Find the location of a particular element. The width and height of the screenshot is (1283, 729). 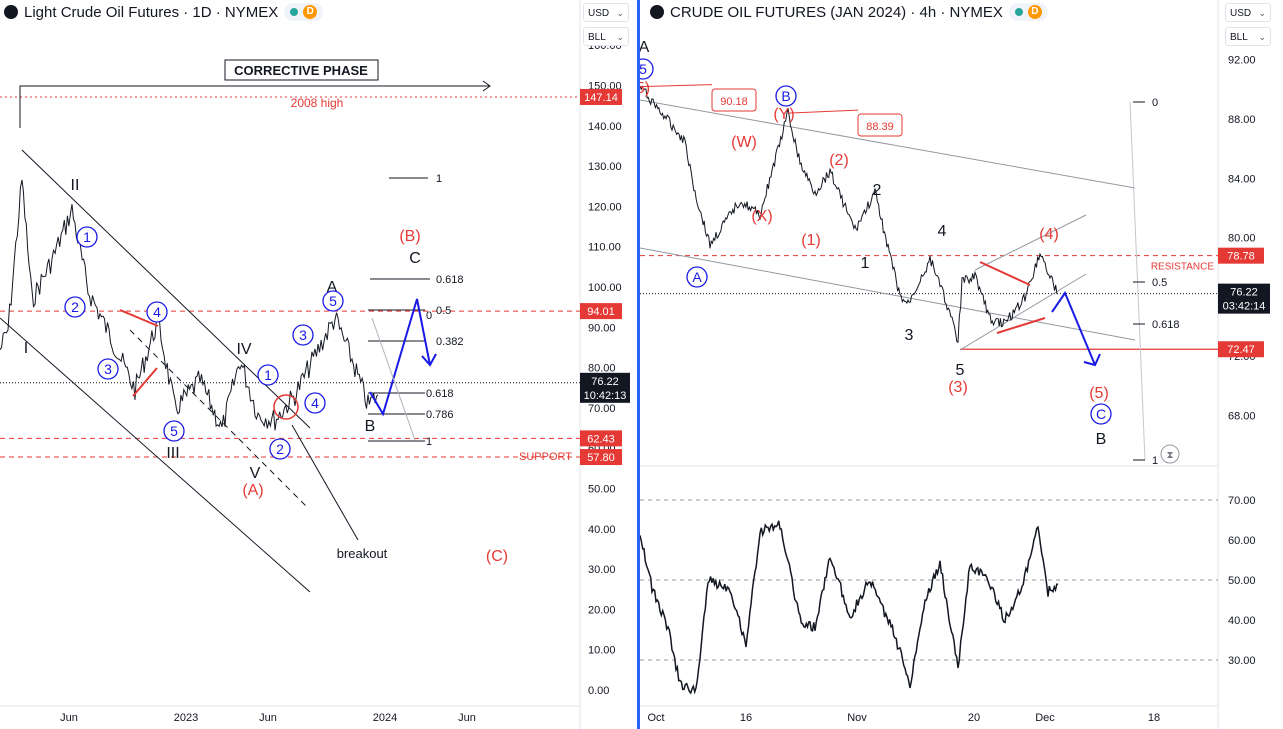

price-tag-94-bg is located at coordinates (601, 311).